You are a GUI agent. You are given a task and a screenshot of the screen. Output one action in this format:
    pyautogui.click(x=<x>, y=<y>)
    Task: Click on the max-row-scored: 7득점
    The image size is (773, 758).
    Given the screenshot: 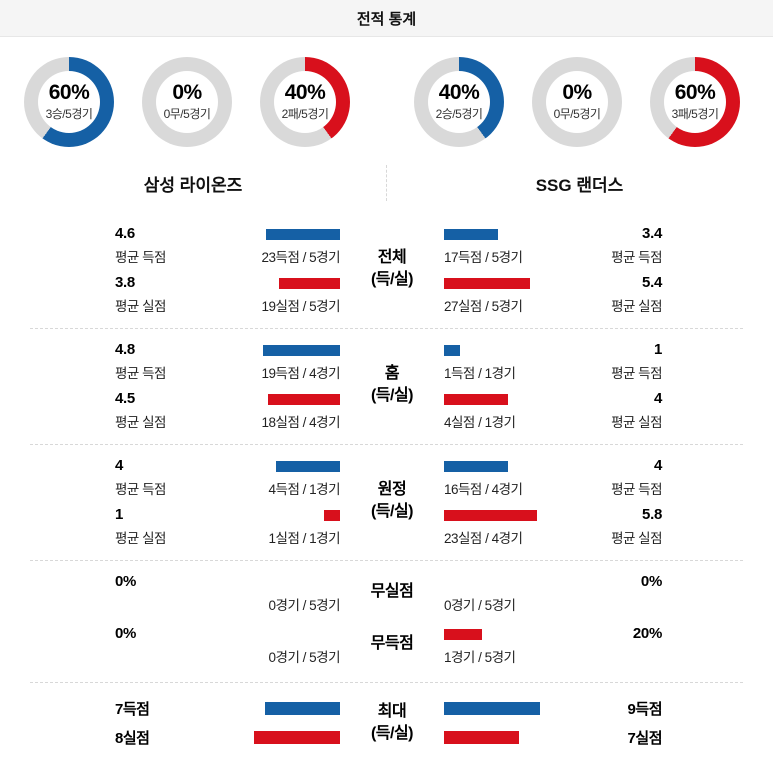 What is the action you would take?
    pyautogui.click(x=185, y=708)
    